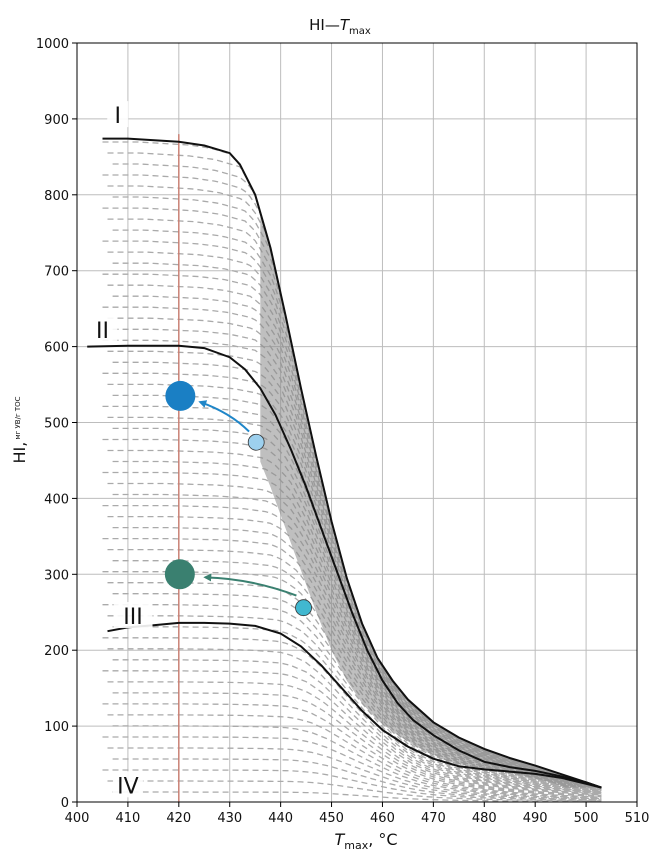  What do you see at coordinates (433, 818) in the screenshot?
I see `x-tick-label: 470` at bounding box center [433, 818].